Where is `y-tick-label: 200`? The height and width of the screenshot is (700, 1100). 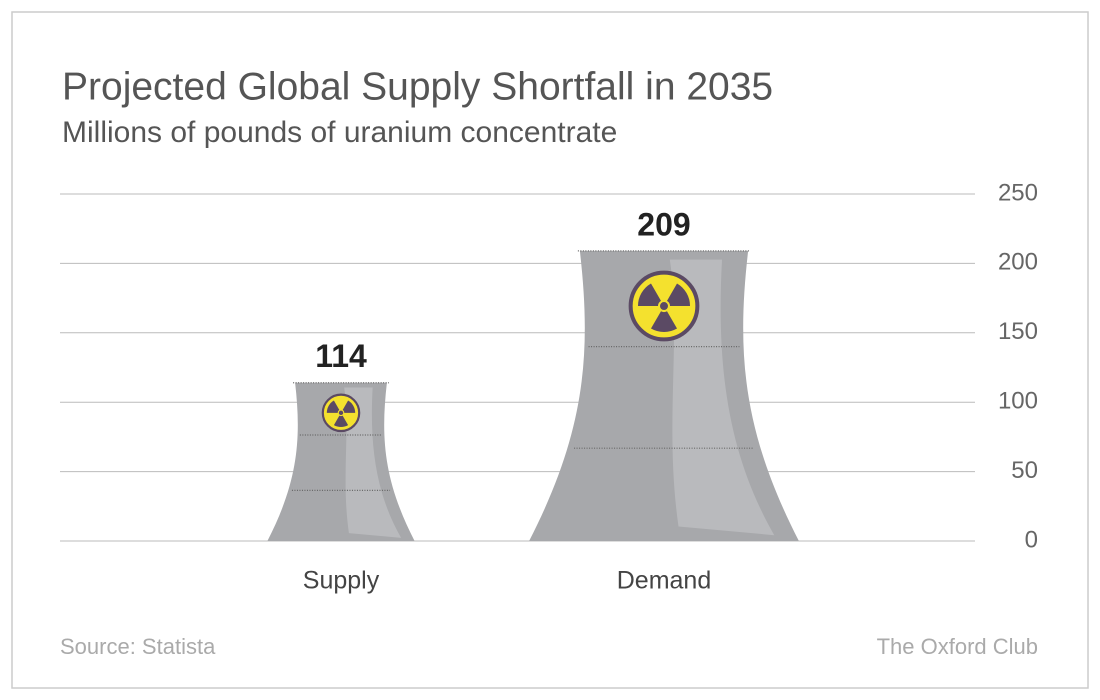 y-tick-label: 200 is located at coordinates (1018, 262).